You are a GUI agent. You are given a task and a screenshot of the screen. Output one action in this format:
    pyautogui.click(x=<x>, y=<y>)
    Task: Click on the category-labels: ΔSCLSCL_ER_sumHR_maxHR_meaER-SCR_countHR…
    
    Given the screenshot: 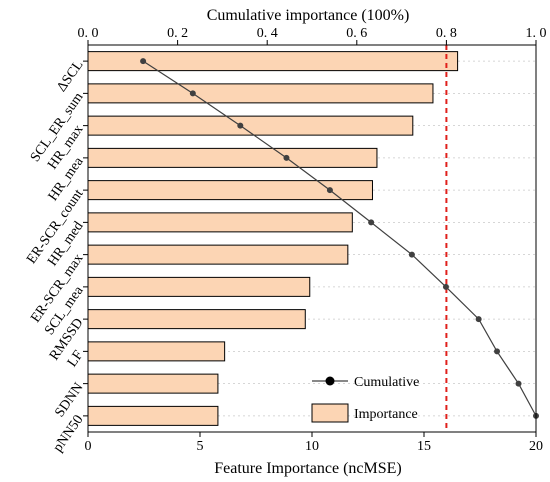 What is the action you would take?
    pyautogui.click(x=55, y=256)
    